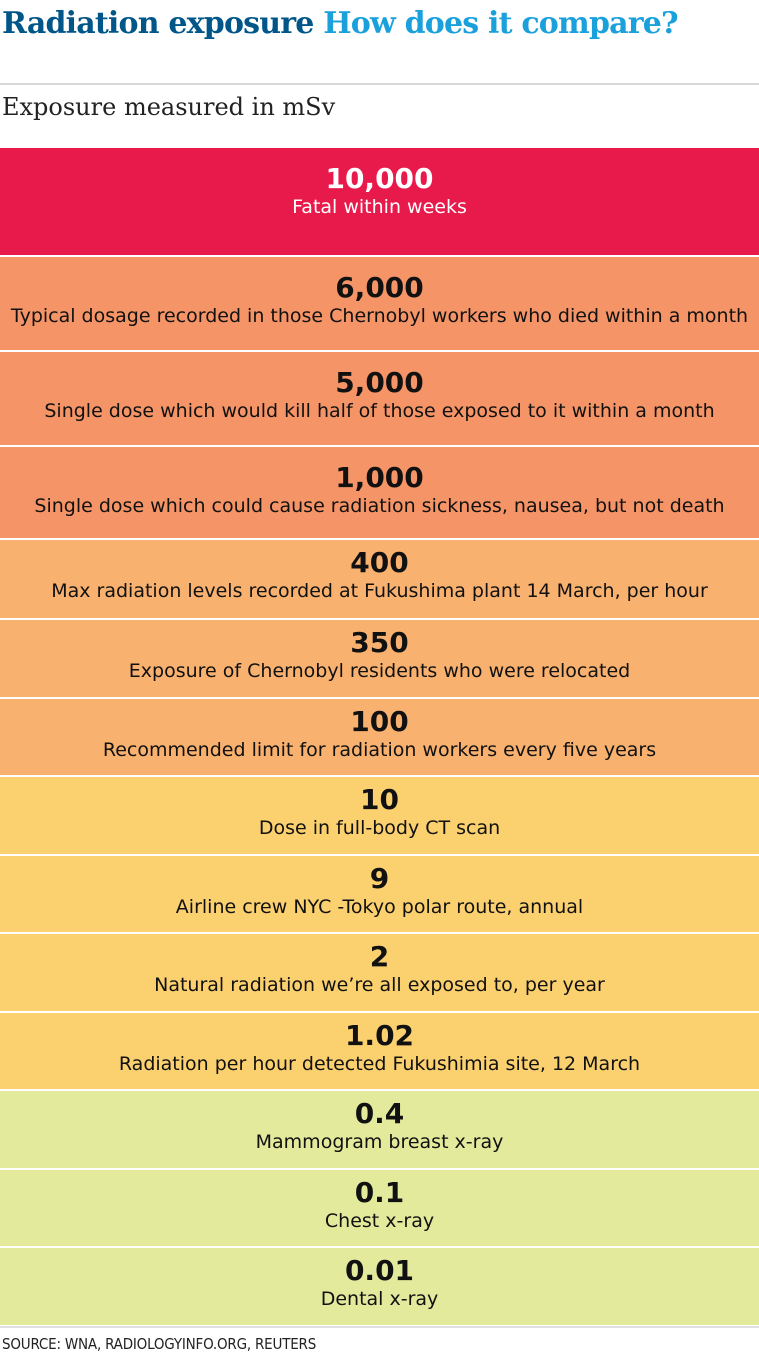  I want to click on chart-title-question: How does it compare?, so click(500, 23).